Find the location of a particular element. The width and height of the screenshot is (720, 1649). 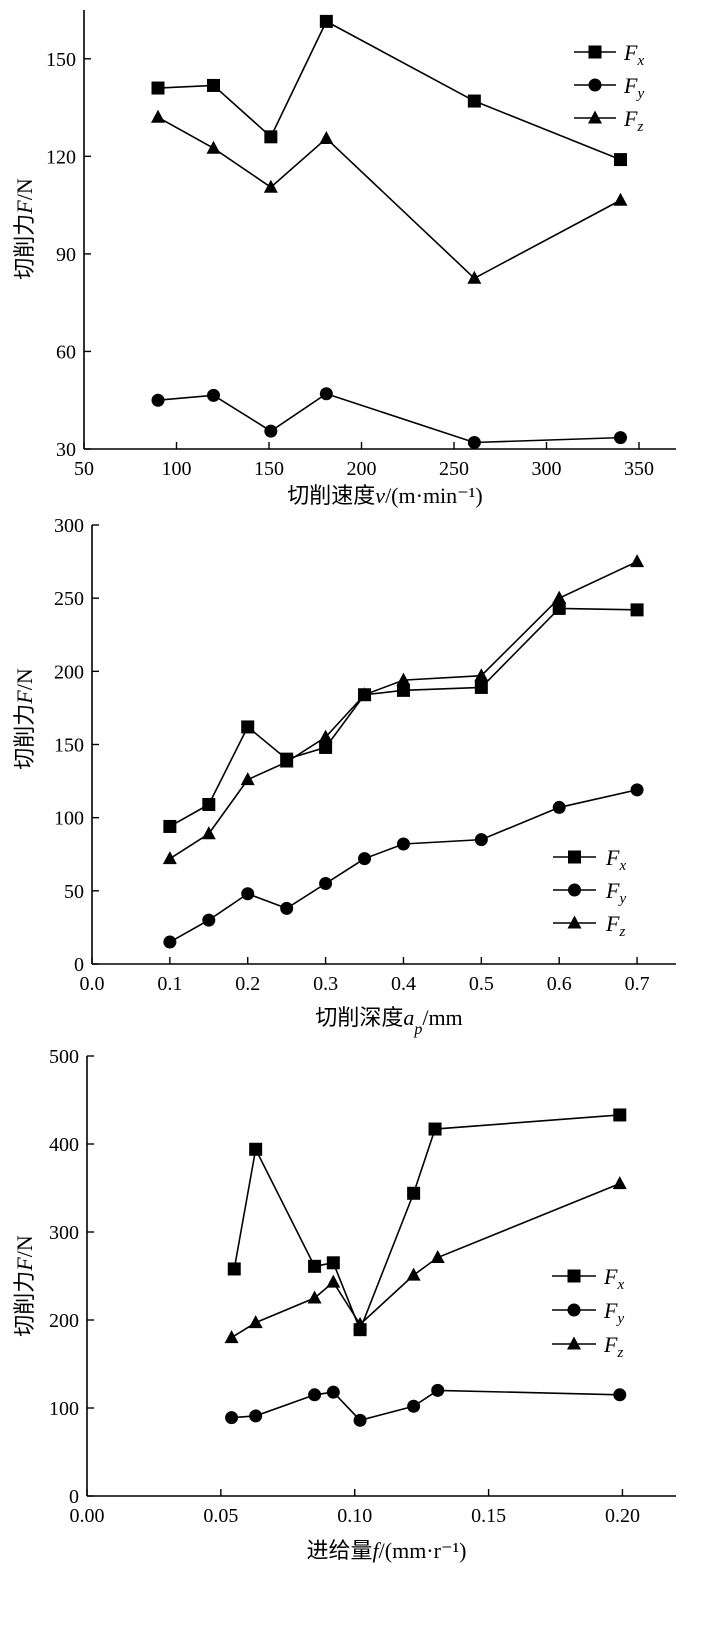

x-tick-label: 50 is located at coordinates (84, 469).